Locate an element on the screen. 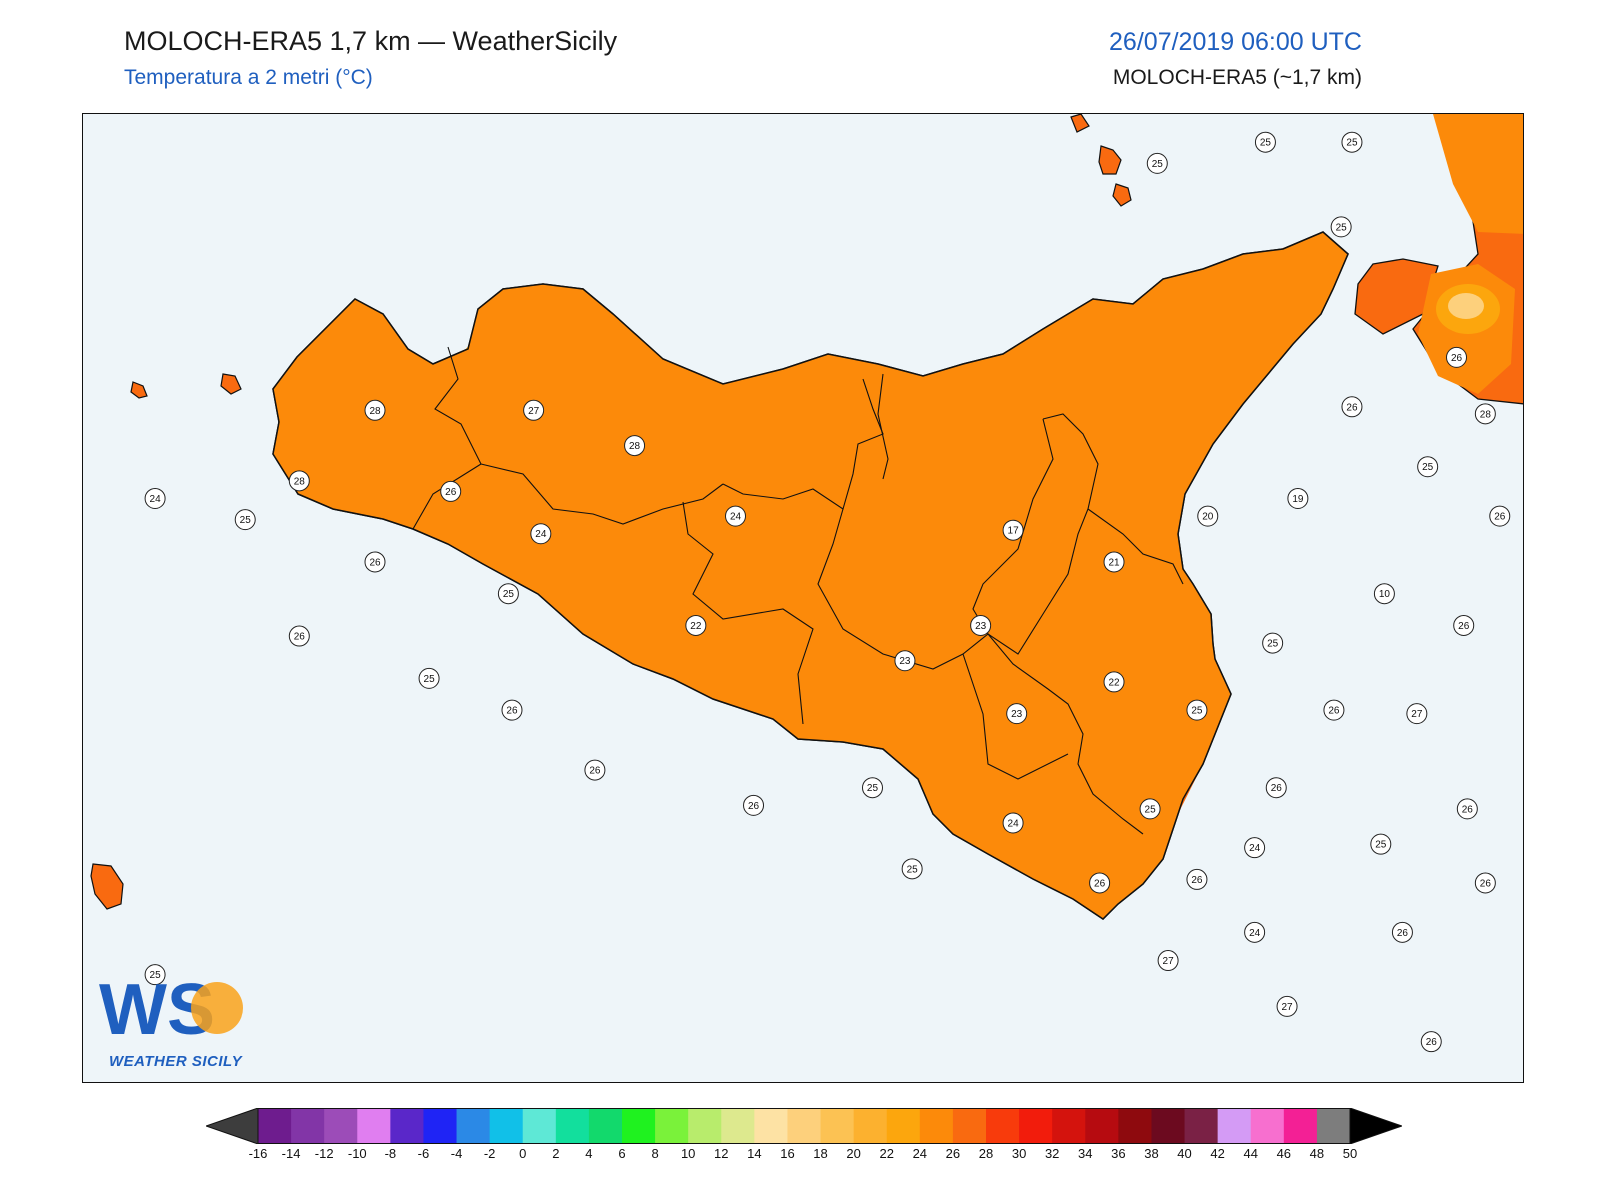  colorbar-tick-label: -4 is located at coordinates (456, 1153).